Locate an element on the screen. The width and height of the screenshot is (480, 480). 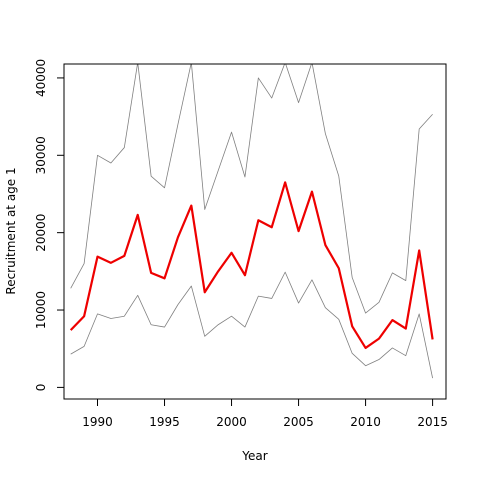
x-tick-label: 1990 is located at coordinates (97, 422).